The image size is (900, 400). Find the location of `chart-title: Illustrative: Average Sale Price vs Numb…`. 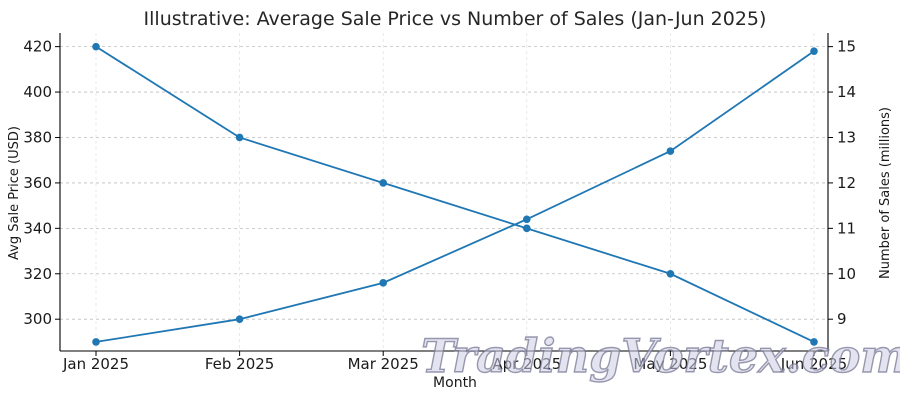

chart-title: Illustrative: Average Sale Price vs Numb… is located at coordinates (455, 19).